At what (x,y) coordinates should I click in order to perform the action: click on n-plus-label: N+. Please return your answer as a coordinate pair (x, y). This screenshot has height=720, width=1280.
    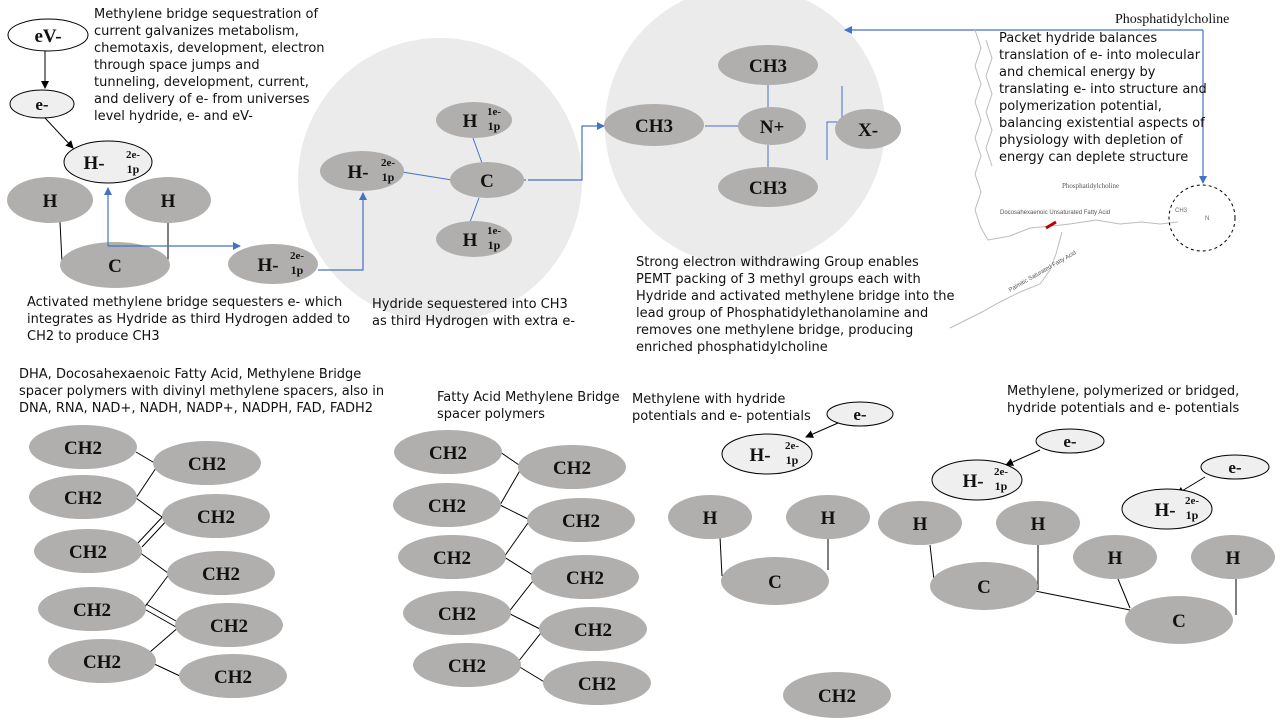
    Looking at the image, I should click on (772, 127).